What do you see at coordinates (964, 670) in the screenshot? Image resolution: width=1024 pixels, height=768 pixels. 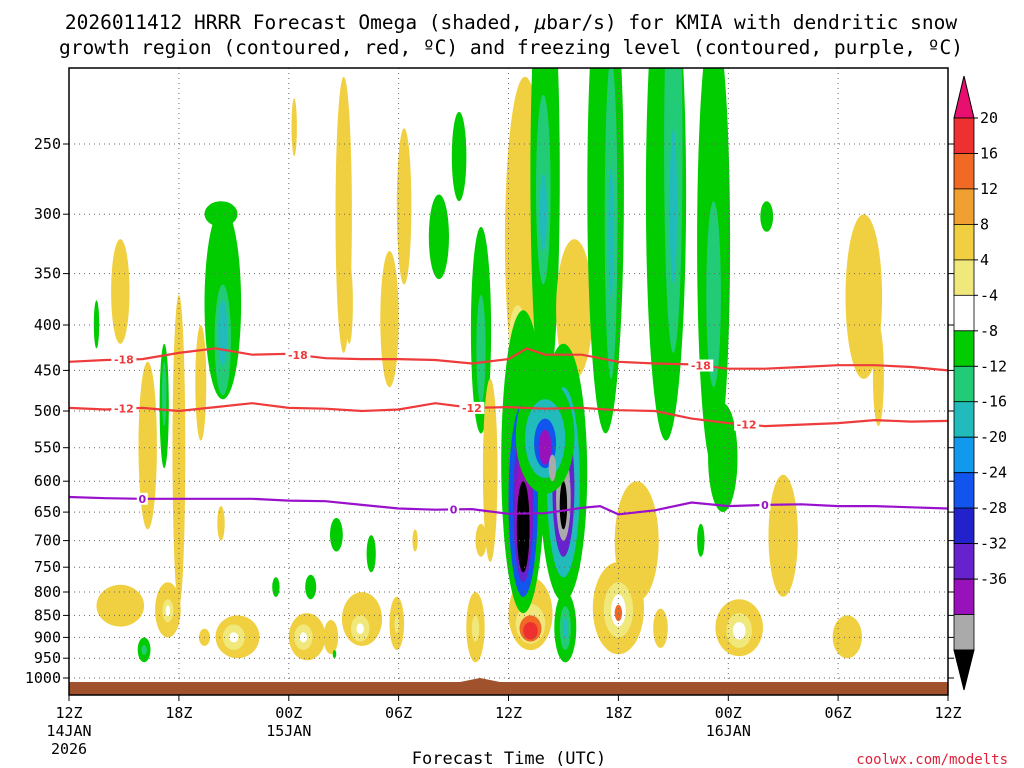 I see `colorbar-bottom-triangle` at bounding box center [964, 670].